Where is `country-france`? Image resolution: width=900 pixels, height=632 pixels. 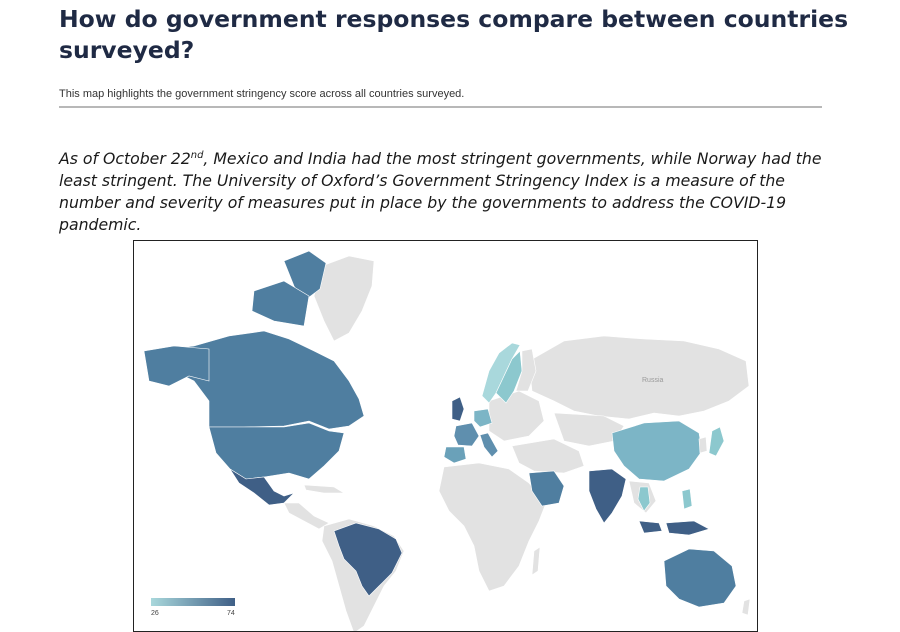 country-france is located at coordinates (466, 434).